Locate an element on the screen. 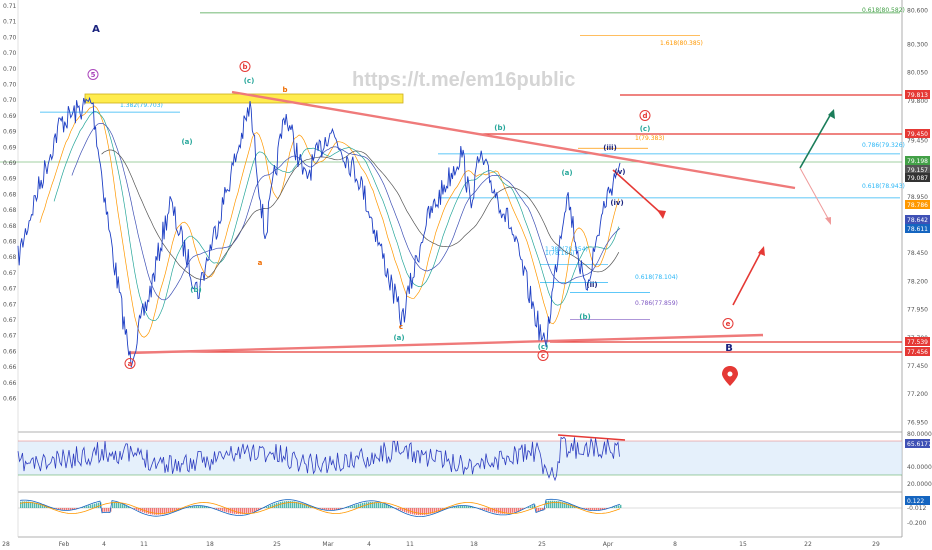  macd-panel is located at coordinates (460, 508).